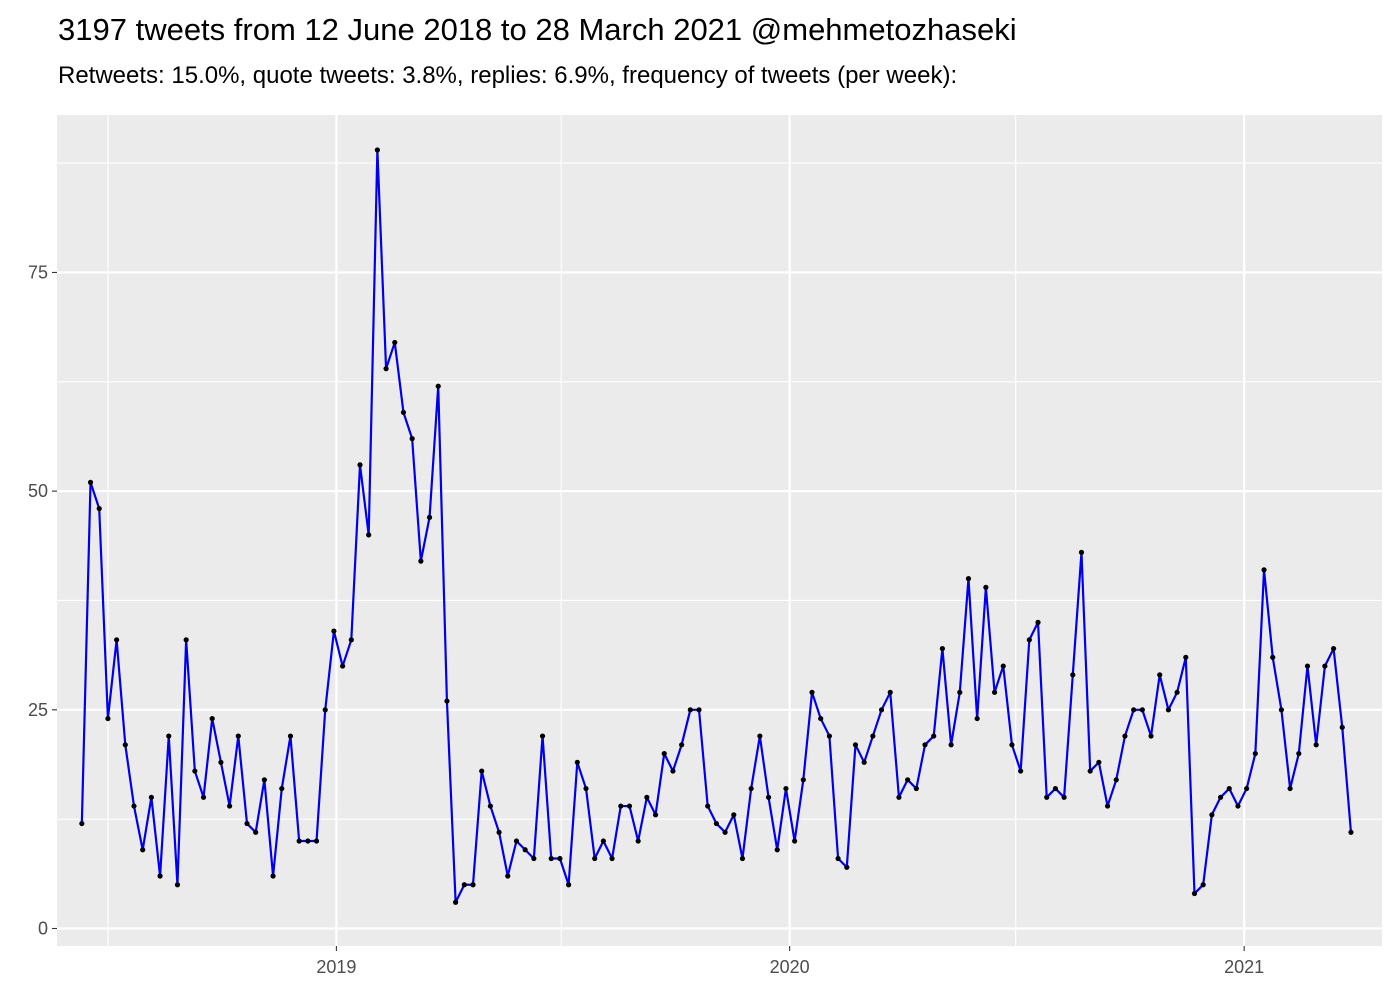 This screenshot has height=1000, width=1400. What do you see at coordinates (336, 967) in the screenshot?
I see `x-tick-label: 2019` at bounding box center [336, 967].